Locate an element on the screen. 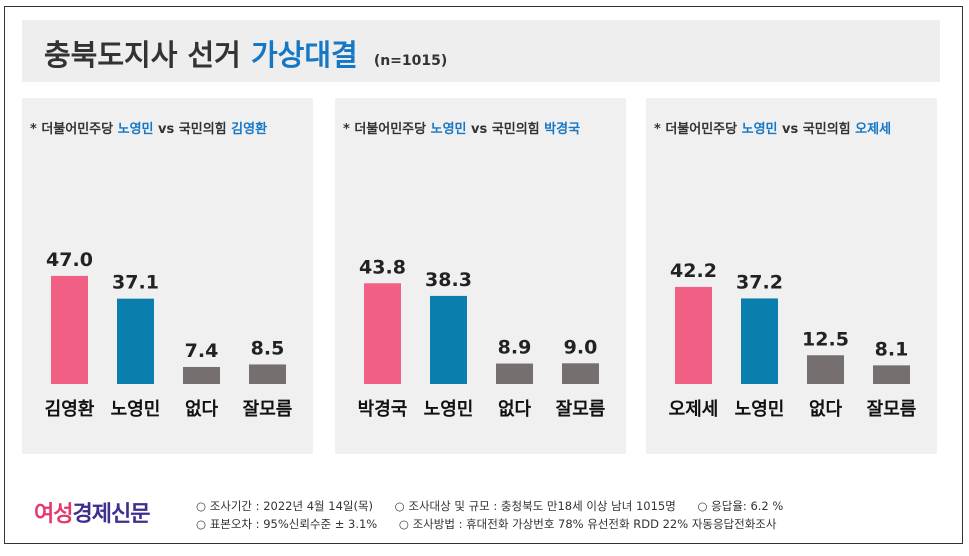 The image size is (969, 556). category-label: 박경국 is located at coordinates (383, 409).